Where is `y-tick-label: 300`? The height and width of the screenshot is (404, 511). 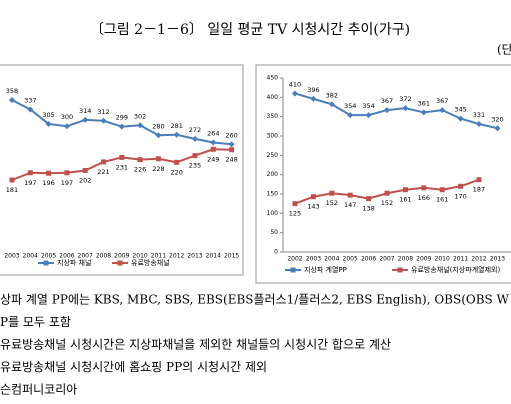 y-tick-label: 300 is located at coordinates (273, 136).